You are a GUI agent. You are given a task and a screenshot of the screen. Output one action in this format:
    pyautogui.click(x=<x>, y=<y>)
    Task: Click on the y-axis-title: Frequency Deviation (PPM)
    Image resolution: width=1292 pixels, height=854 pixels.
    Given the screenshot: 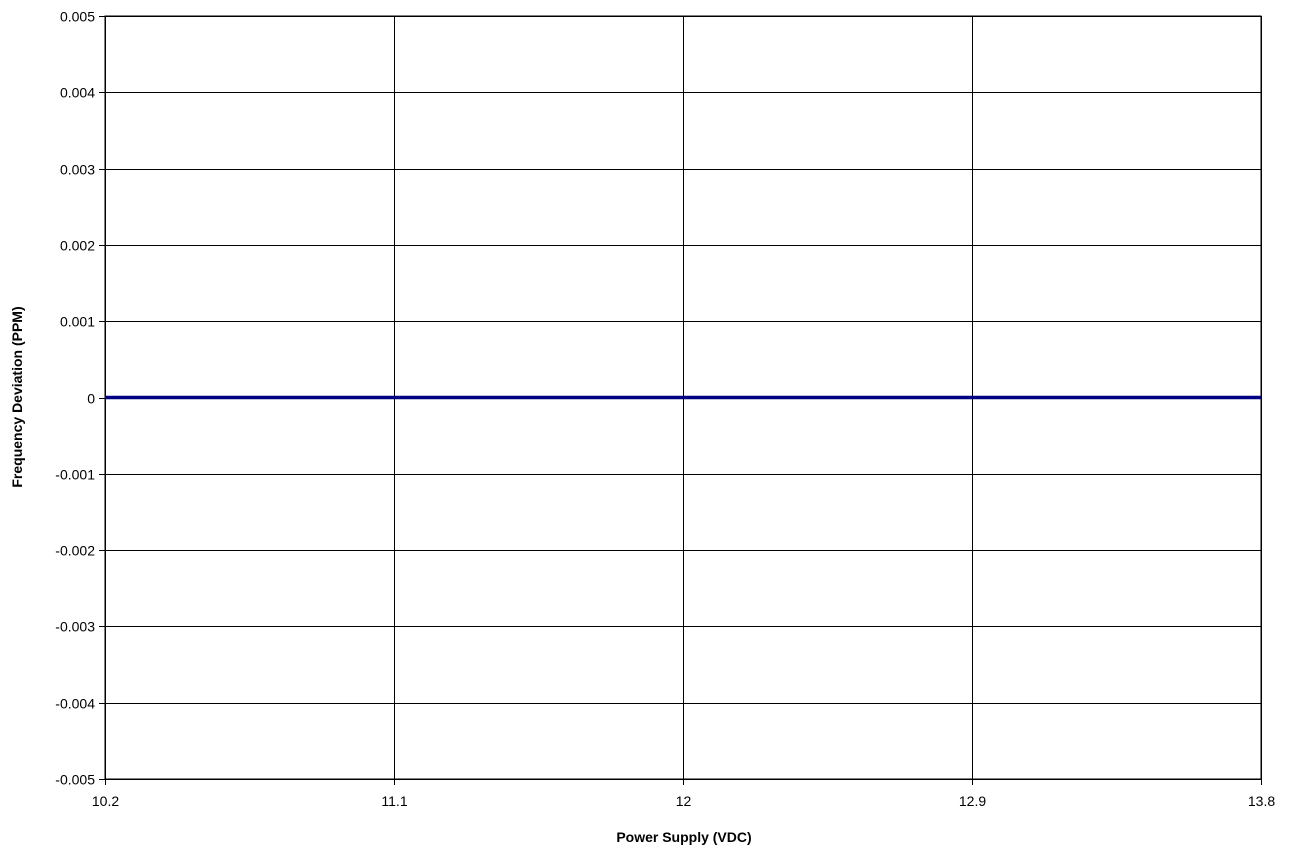 What is the action you would take?
    pyautogui.click(x=17, y=396)
    